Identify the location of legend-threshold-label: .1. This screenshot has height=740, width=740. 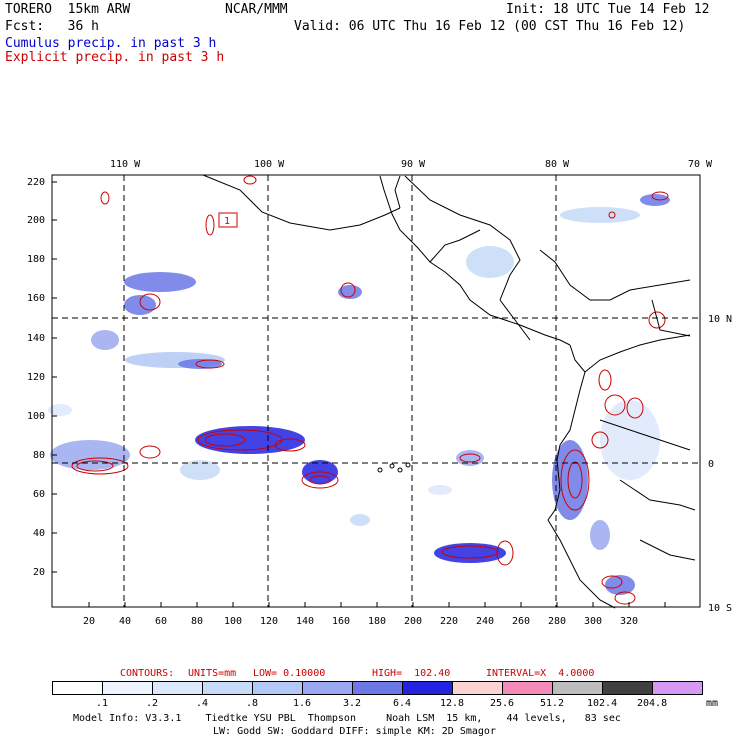
(102, 703).